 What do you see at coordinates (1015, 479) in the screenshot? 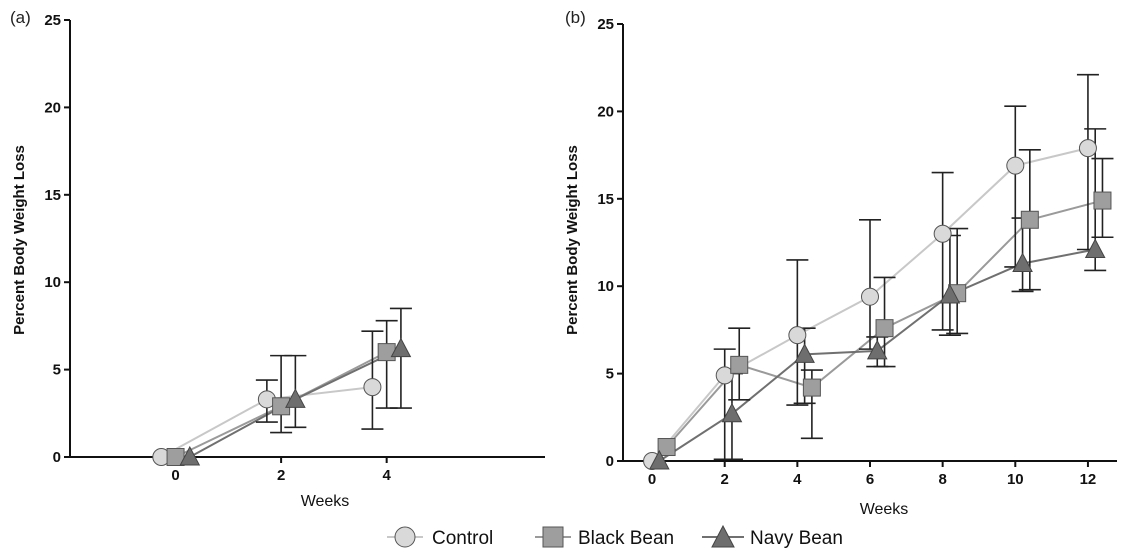
I see `panel-b-x-tick-label: 10` at bounding box center [1015, 479].